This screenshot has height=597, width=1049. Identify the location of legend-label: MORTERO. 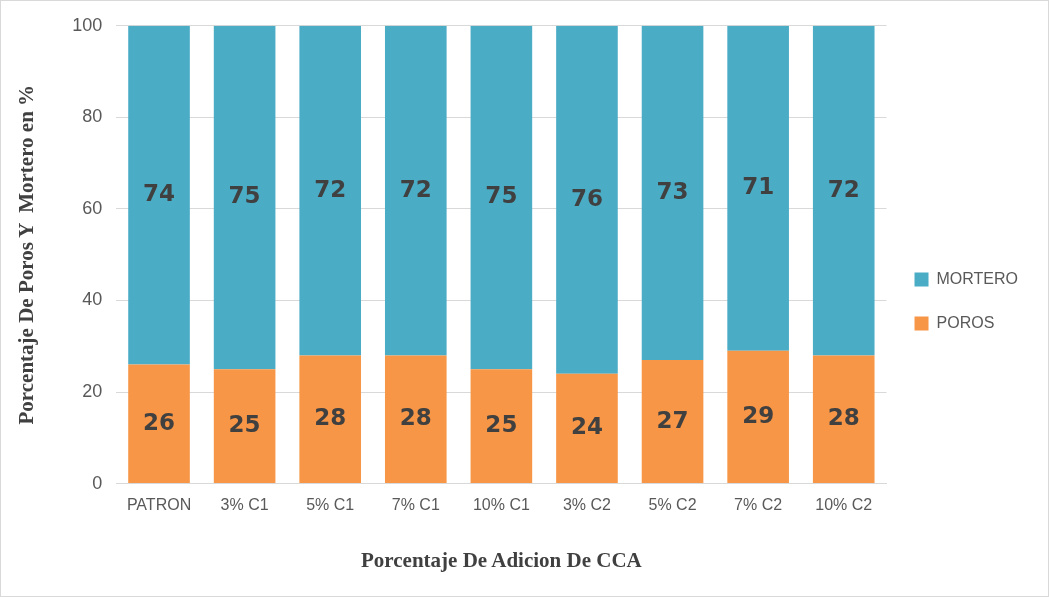
(977, 278).